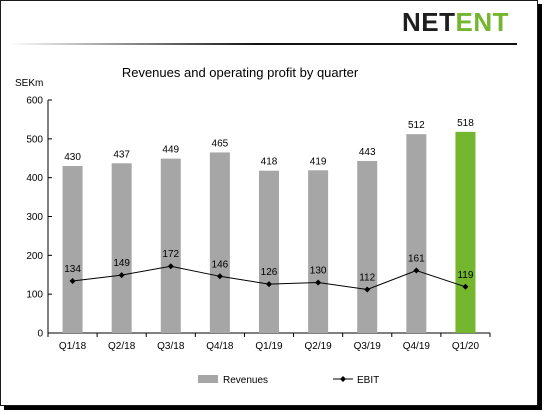 This screenshot has height=412, width=544. Describe the element at coordinates (416, 125) in the screenshot. I see `bar-value-label: 512` at that location.